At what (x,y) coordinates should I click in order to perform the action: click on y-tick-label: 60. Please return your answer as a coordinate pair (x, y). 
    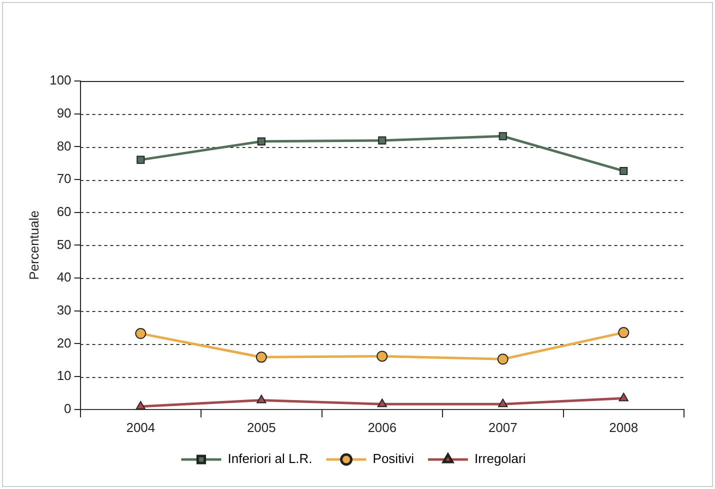
    Looking at the image, I should click on (64, 211).